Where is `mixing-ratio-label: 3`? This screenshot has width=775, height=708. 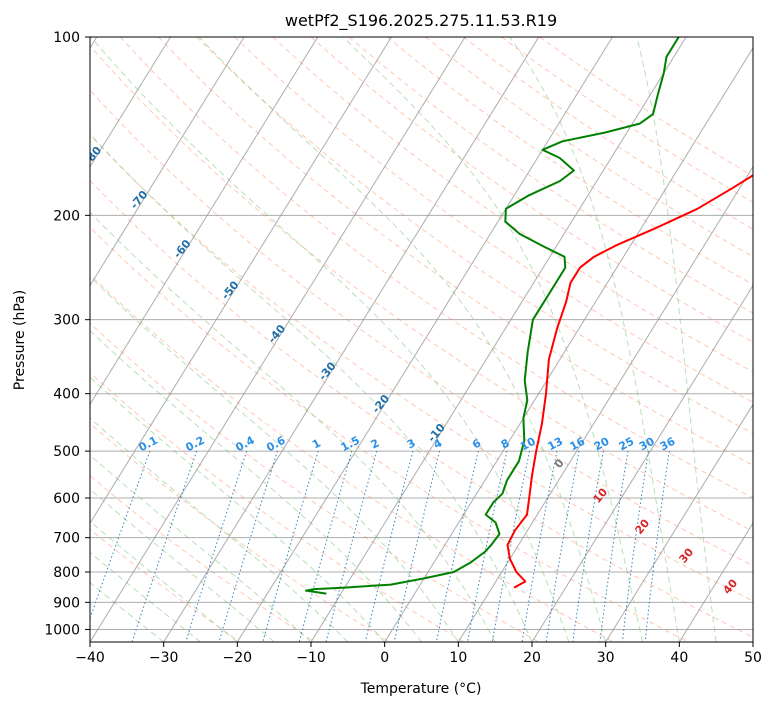 mixing-ratio-label: 3 is located at coordinates (411, 443).